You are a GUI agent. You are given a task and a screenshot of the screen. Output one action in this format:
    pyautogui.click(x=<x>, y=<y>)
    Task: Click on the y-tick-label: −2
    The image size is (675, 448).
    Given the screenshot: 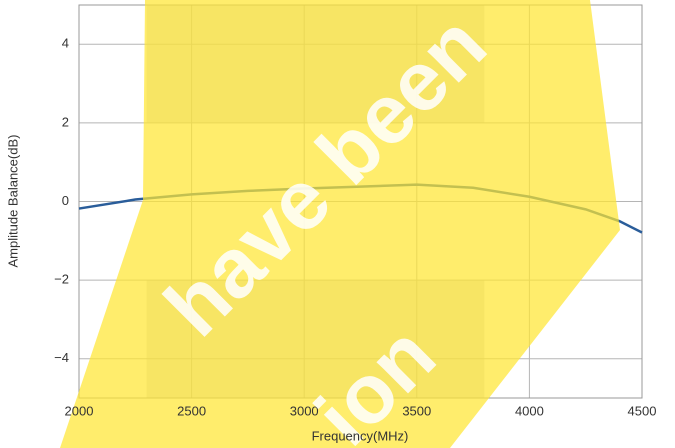 What is the action you would take?
    pyautogui.click(x=61, y=279)
    